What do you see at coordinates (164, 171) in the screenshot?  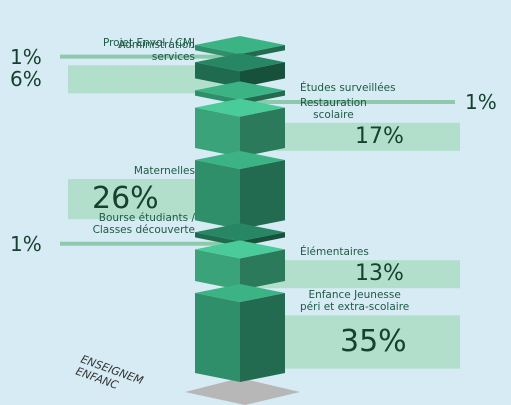 I see `category-label: Maternelles` at bounding box center [164, 171].